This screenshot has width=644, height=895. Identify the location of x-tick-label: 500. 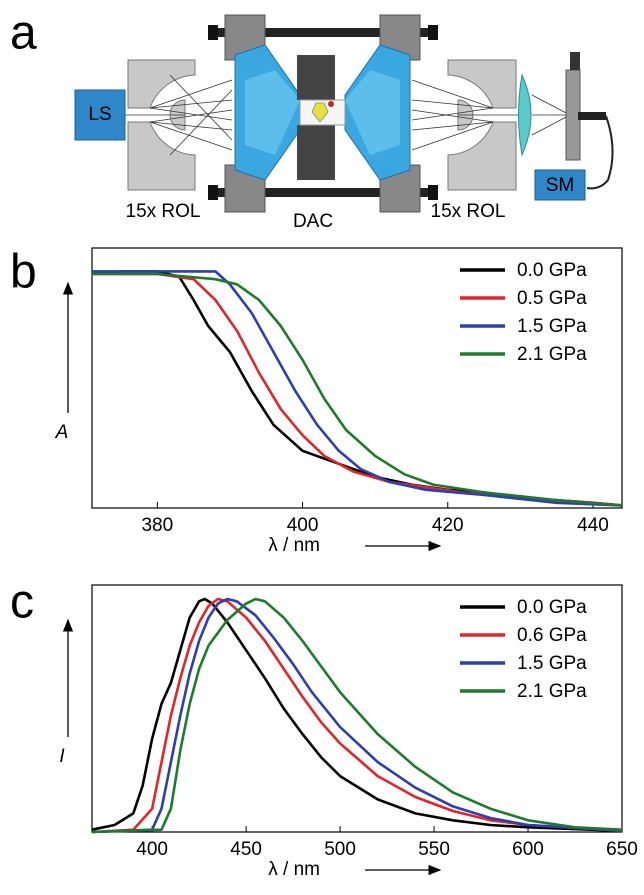
(340, 849).